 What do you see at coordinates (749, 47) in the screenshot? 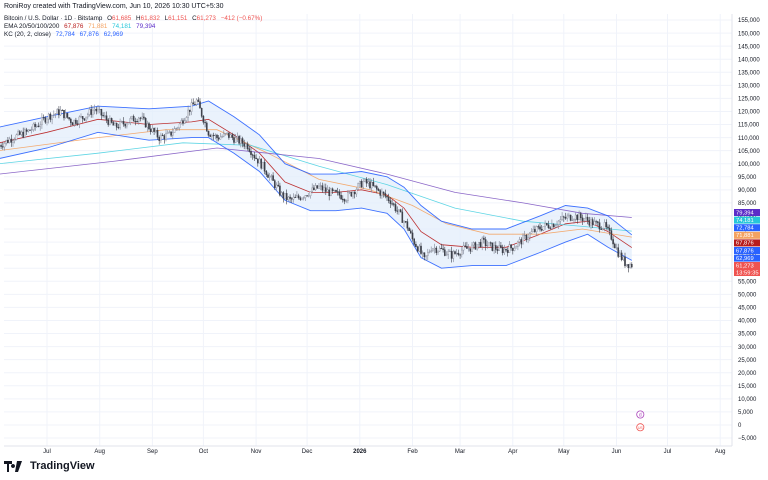
I see `y-tick-label: 145,000` at bounding box center [749, 47].